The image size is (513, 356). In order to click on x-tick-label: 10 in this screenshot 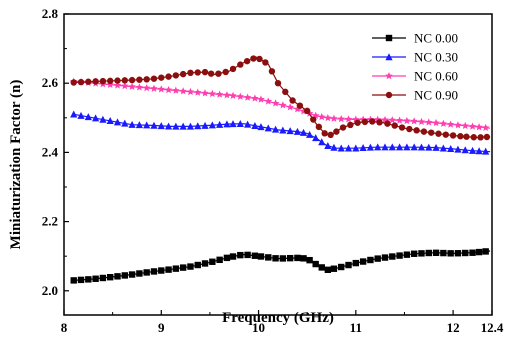, I will do `click(258, 327)`.